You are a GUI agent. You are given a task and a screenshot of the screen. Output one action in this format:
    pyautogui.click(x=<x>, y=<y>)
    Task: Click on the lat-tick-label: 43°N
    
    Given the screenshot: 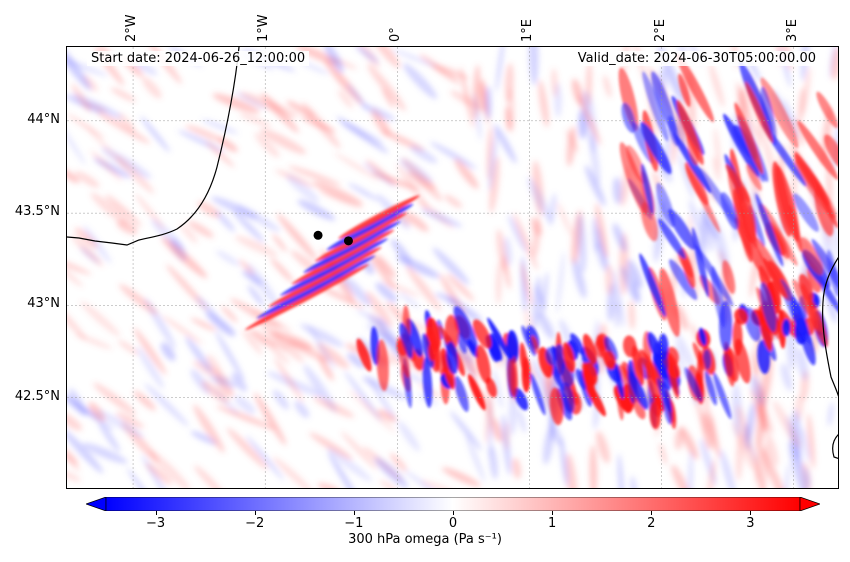 What is the action you would take?
    pyautogui.click(x=43, y=304)
    